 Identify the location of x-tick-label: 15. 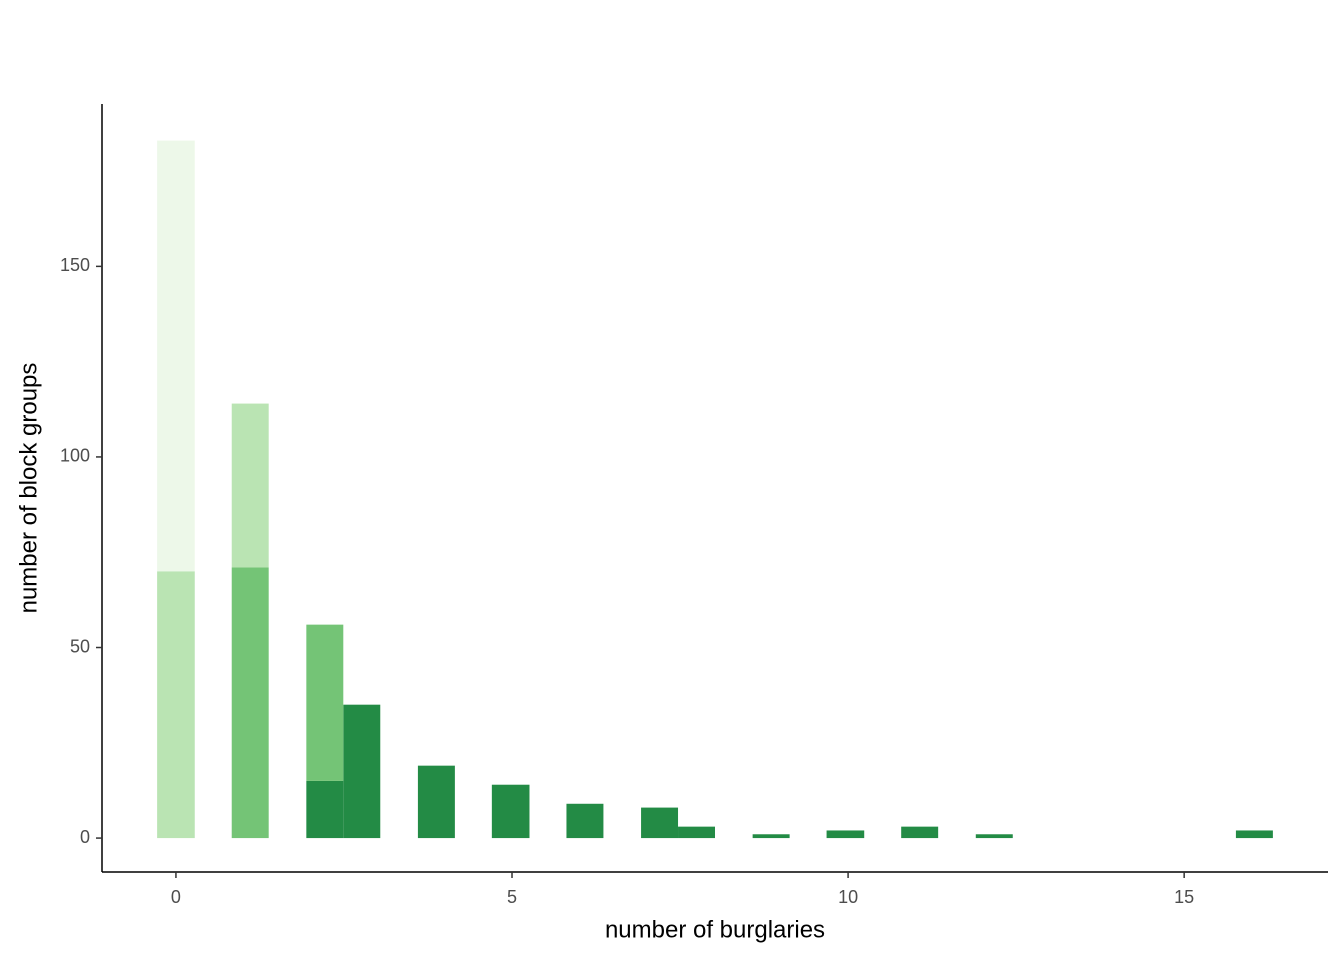
(1184, 897).